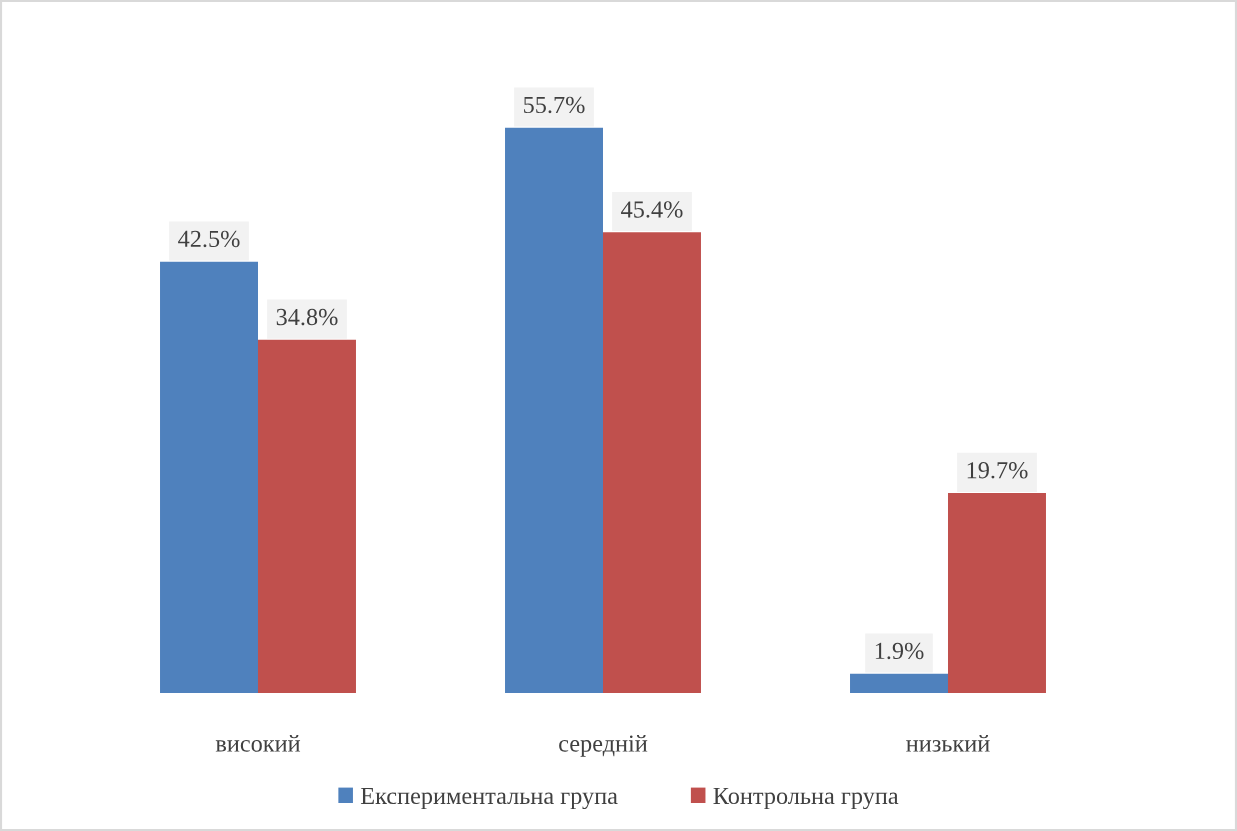 The image size is (1237, 831). Describe the element at coordinates (258, 743) in the screenshot. I see `x-tick-label: високий` at that location.